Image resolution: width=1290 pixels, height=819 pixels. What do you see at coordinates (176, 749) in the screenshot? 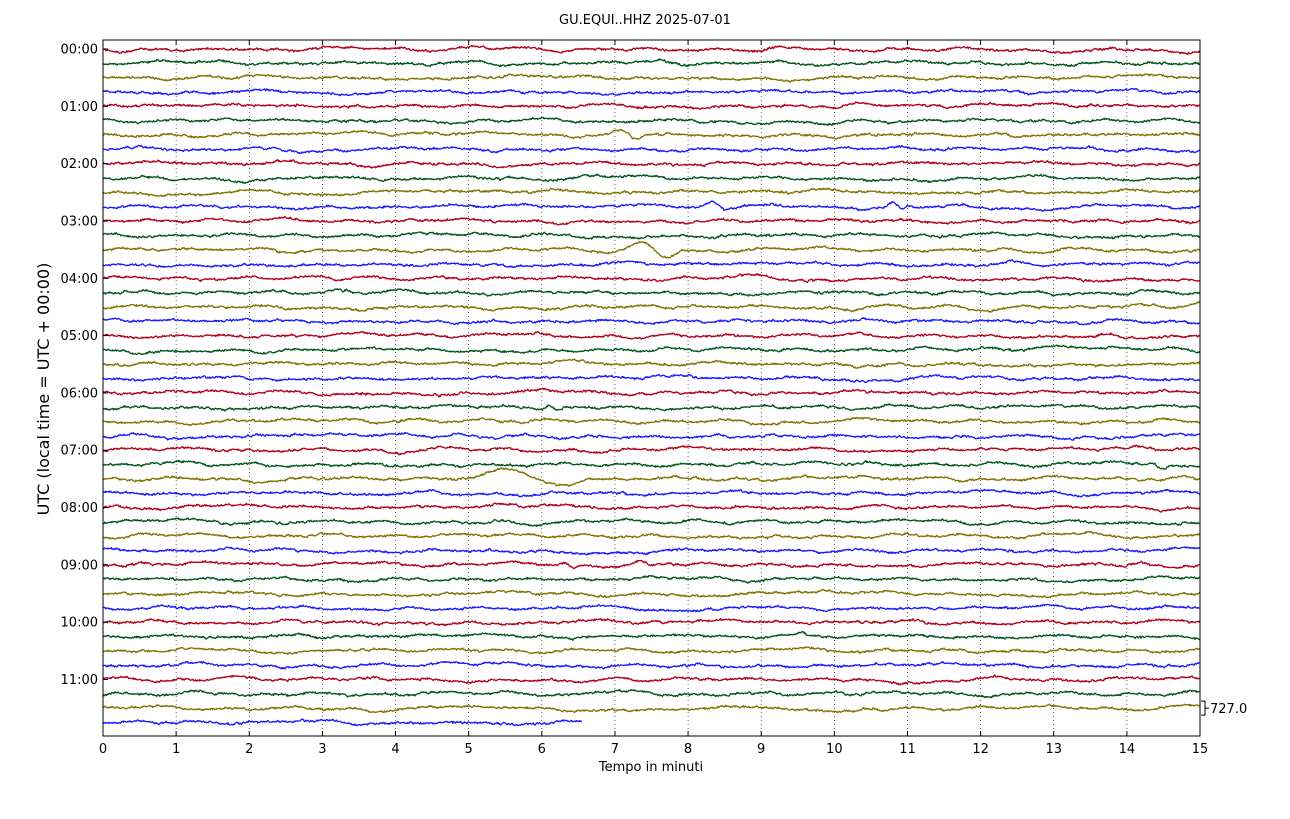
I see `x-tick-label: 1` at bounding box center [176, 749].